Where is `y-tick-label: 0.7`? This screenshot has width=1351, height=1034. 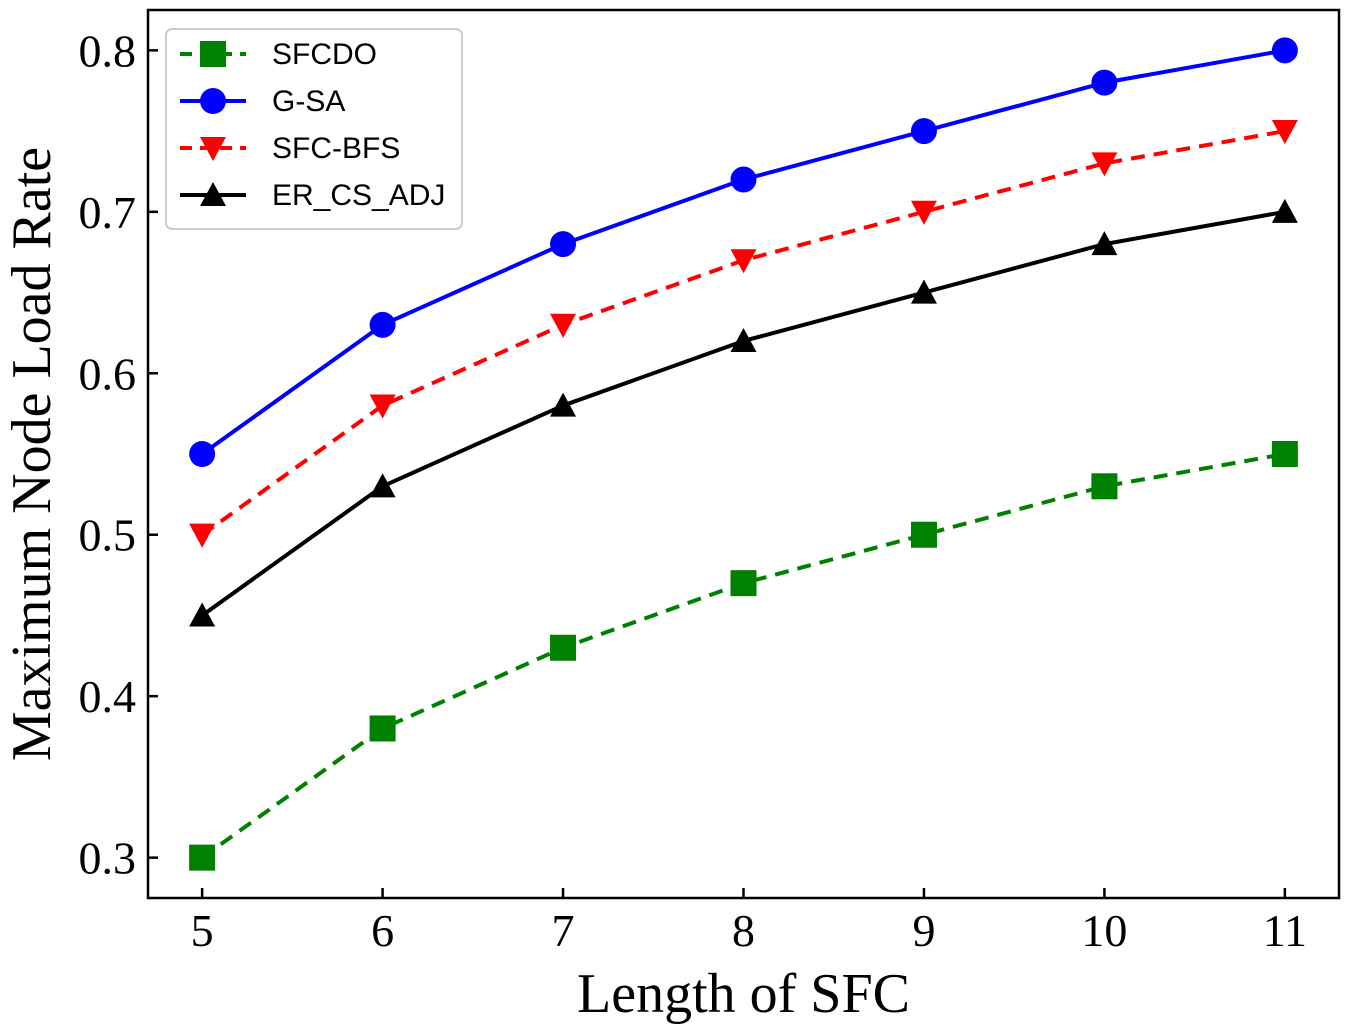
y-tick-label: 0.7 is located at coordinates (108, 212).